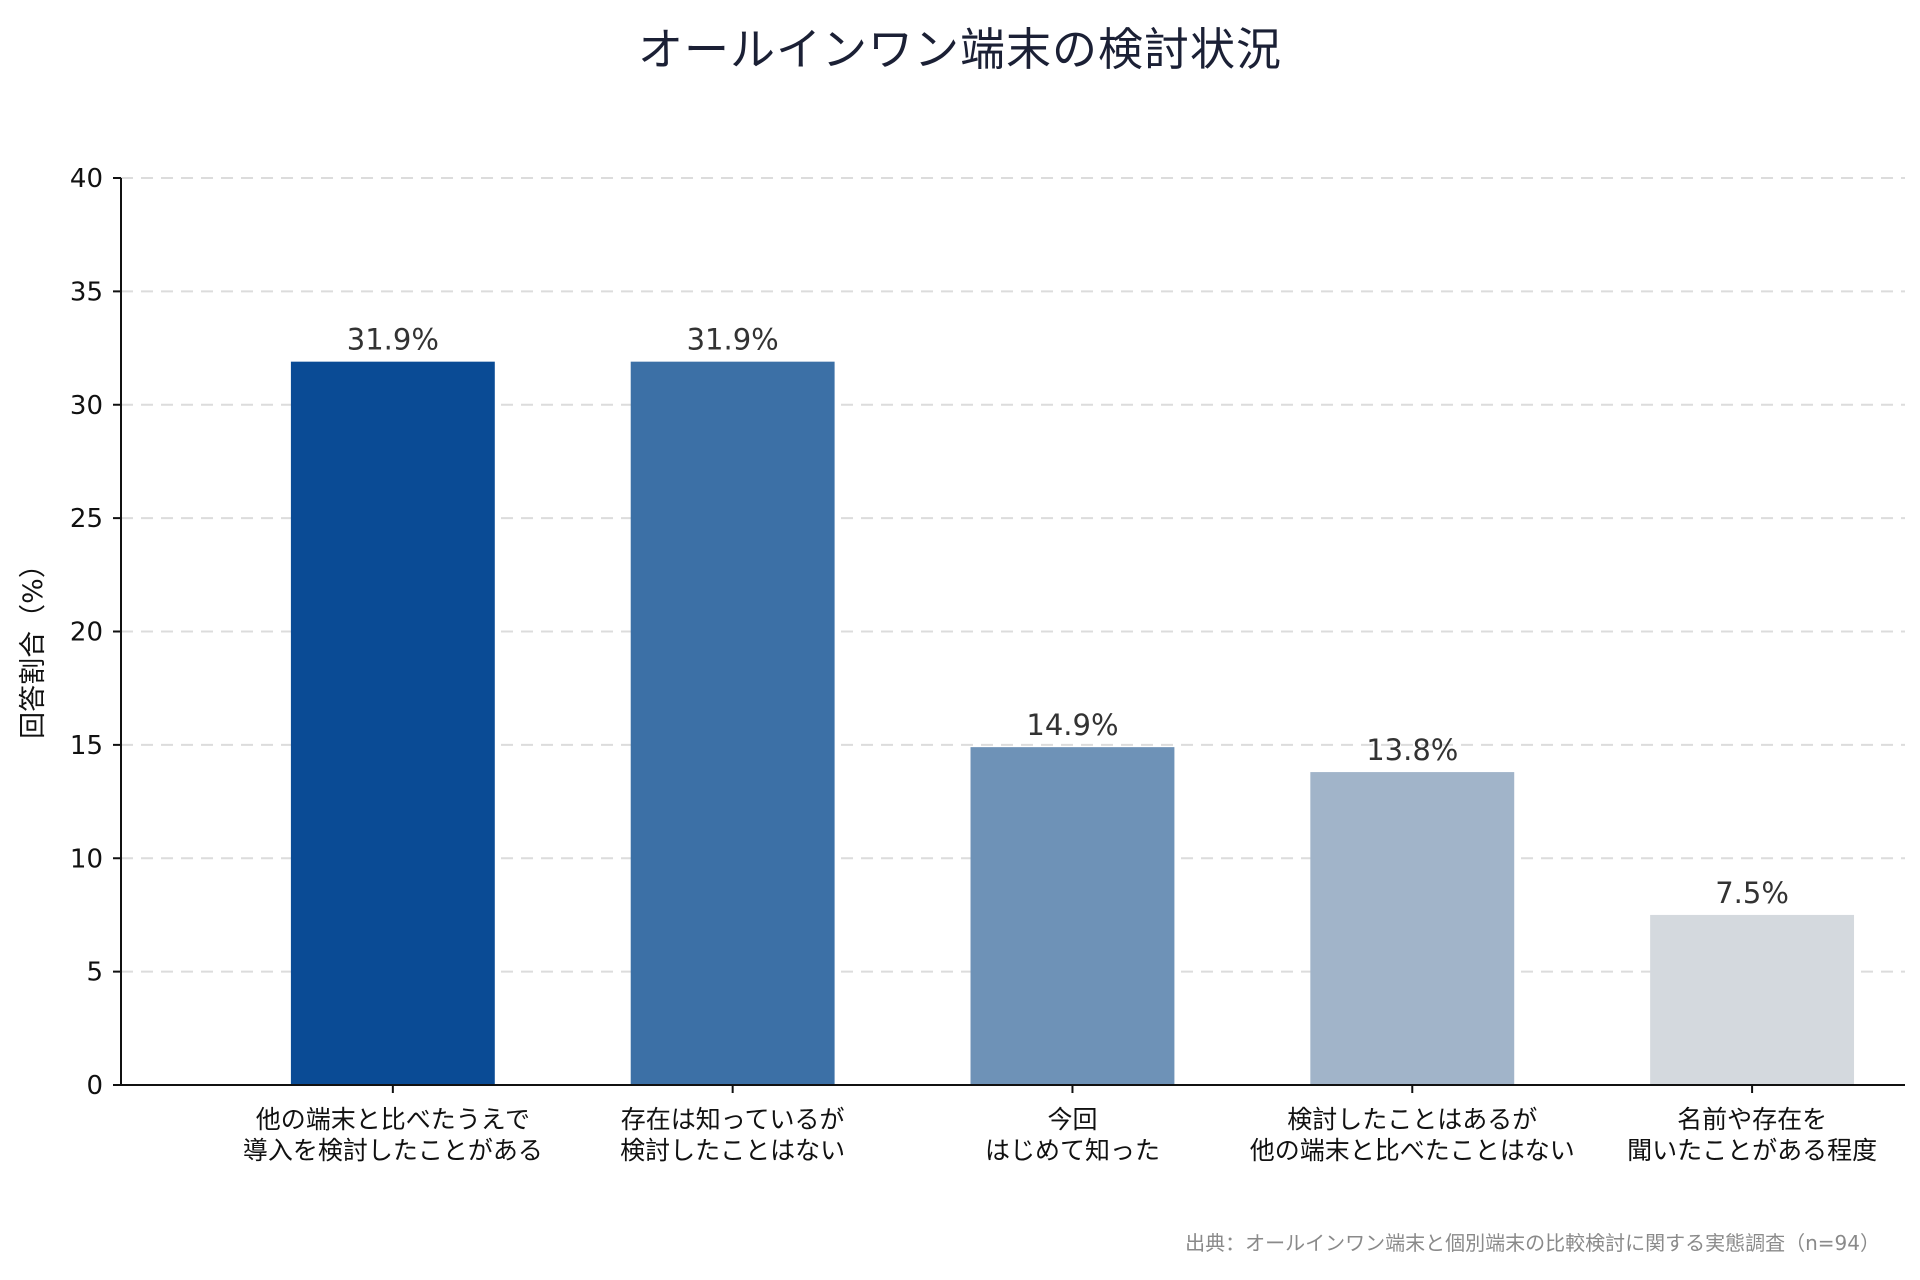 The width and height of the screenshot is (1920, 1280). What do you see at coordinates (393, 1150) in the screenshot?
I see `x-category-label-line: 導入を検討したことがある` at bounding box center [393, 1150].